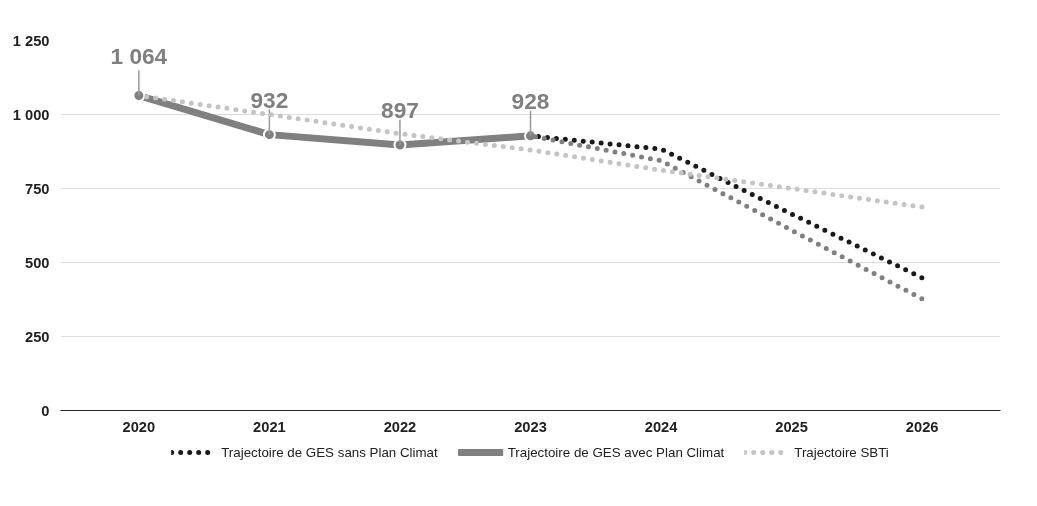 This screenshot has width=1037, height=506. What do you see at coordinates (269, 99) in the screenshot?
I see `data-label: 932` at bounding box center [269, 99].